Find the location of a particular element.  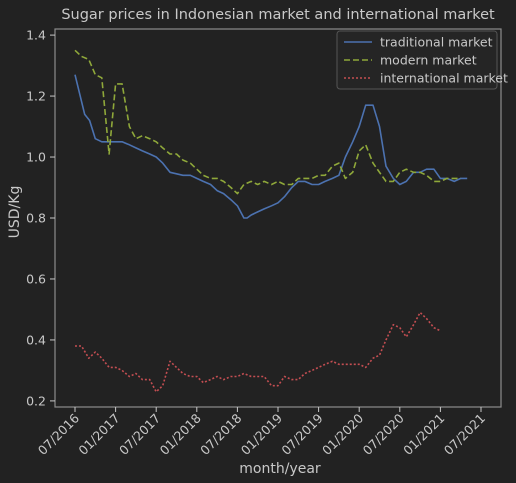

y-tick-label: 0.2 is located at coordinates (36, 400).